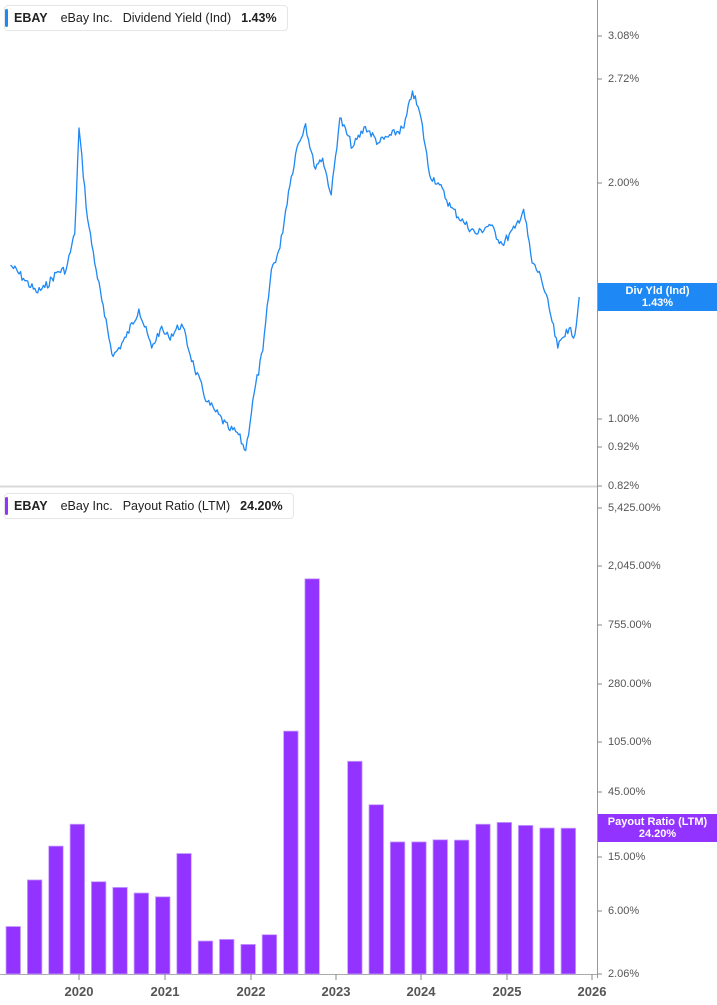 The image size is (717, 1005). I want to click on legend-payout-ratio: EBAY eBay Inc. Payout Ratio (LTM) 24.20%, so click(149, 506).